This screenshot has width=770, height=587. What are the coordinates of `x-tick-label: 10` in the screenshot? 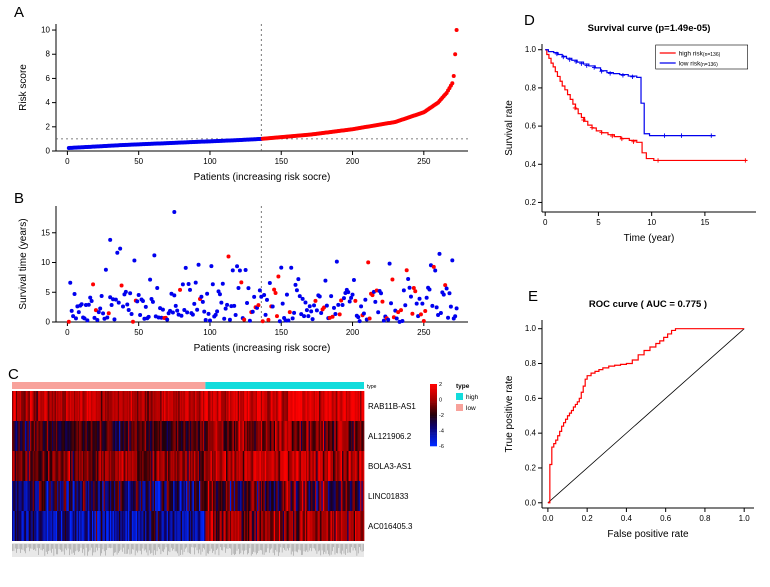 It's located at (651, 222).